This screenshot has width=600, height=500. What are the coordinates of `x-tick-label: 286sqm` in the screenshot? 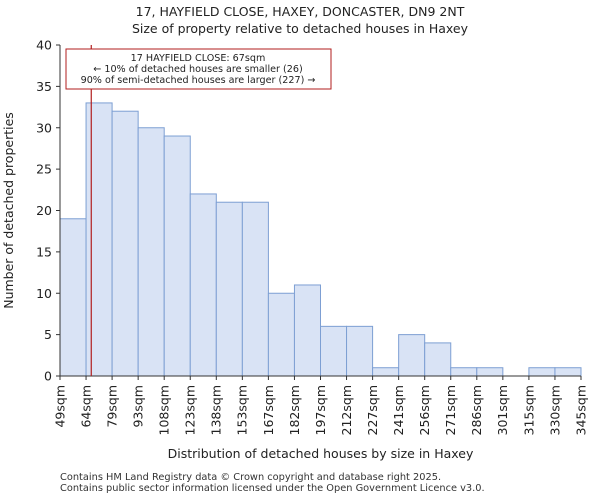 It's located at (476, 410).